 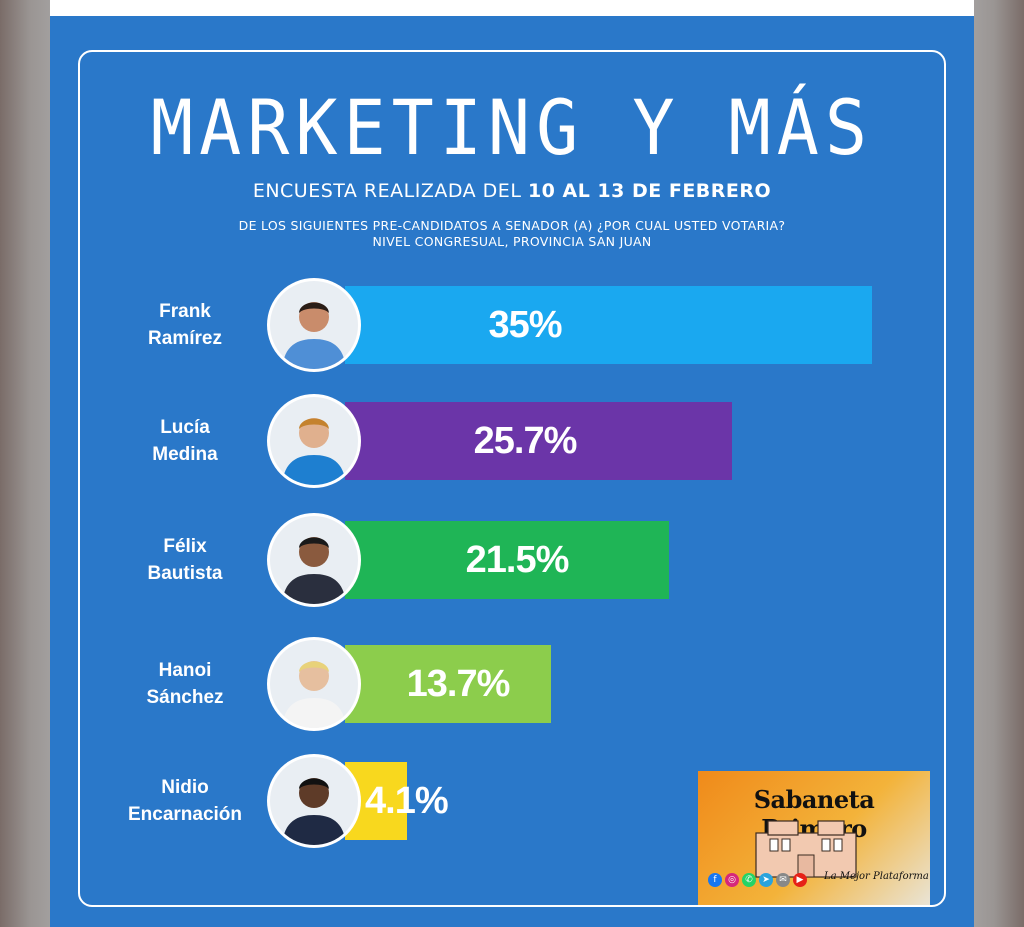 I want to click on candidate-name-line: Encarnación, so click(x=185, y=814).